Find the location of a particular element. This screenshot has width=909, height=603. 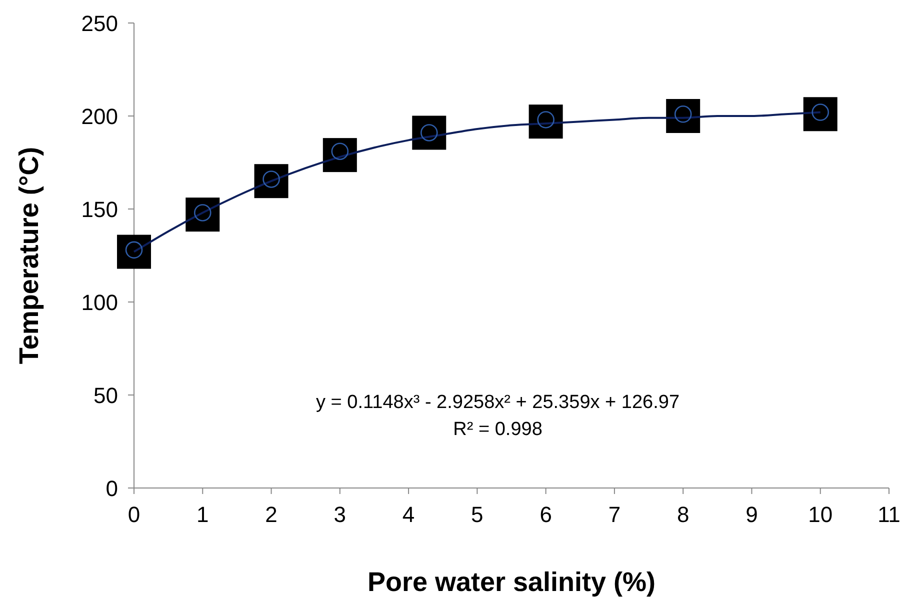

y-tick-label: 150 is located at coordinates (99, 209).